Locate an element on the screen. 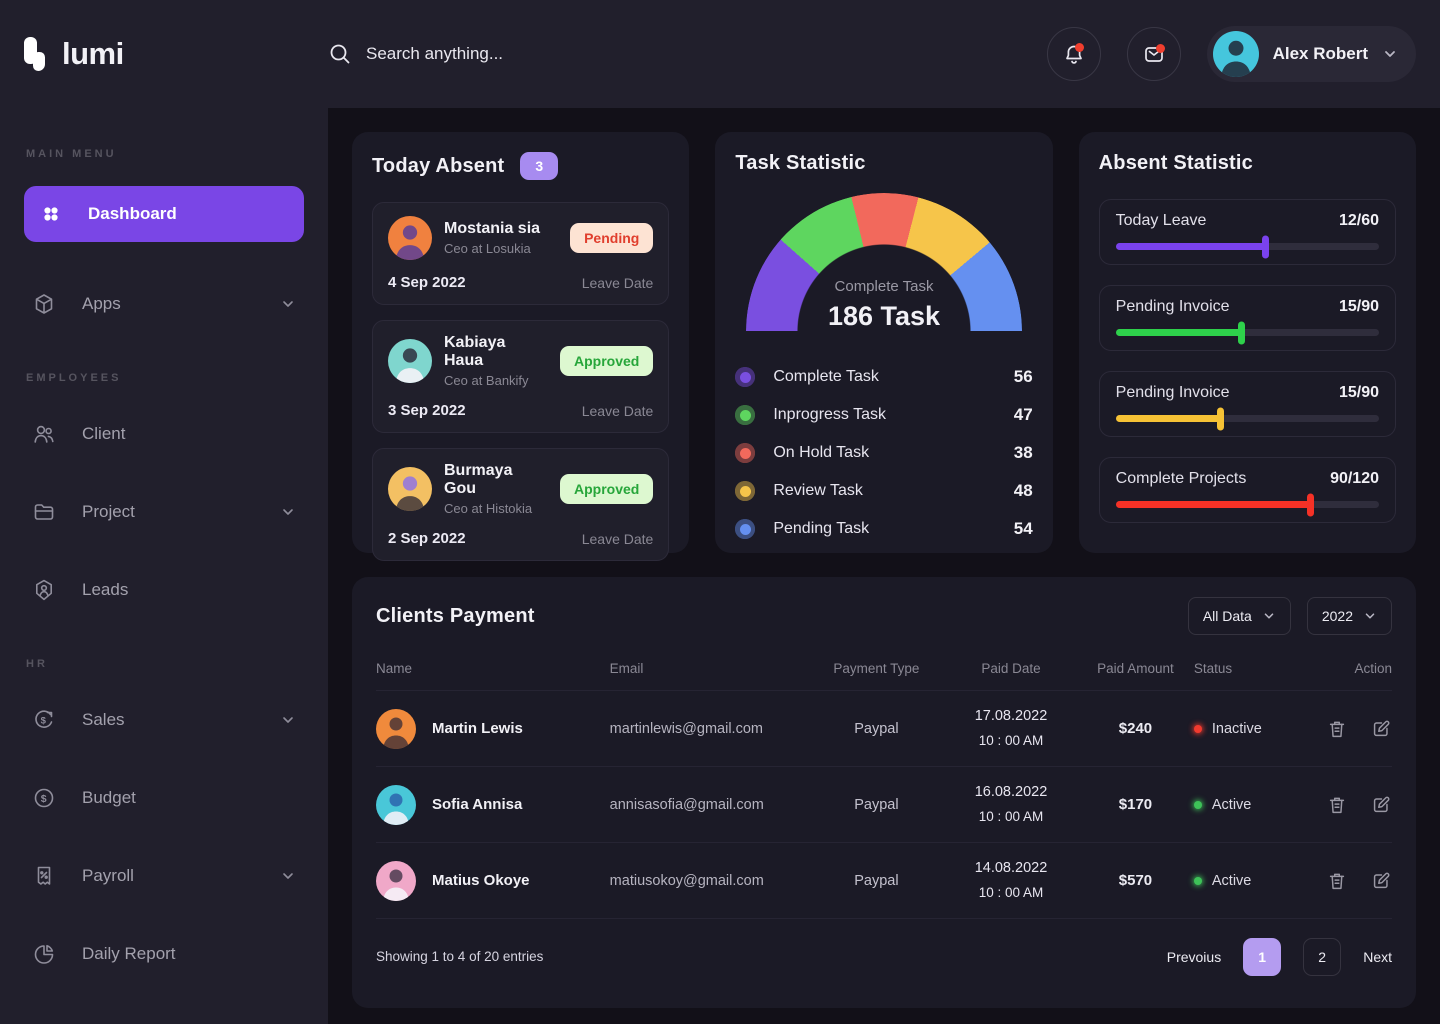 The image size is (1440, 1024). sidebar-item-label: Client is located at coordinates (104, 433).